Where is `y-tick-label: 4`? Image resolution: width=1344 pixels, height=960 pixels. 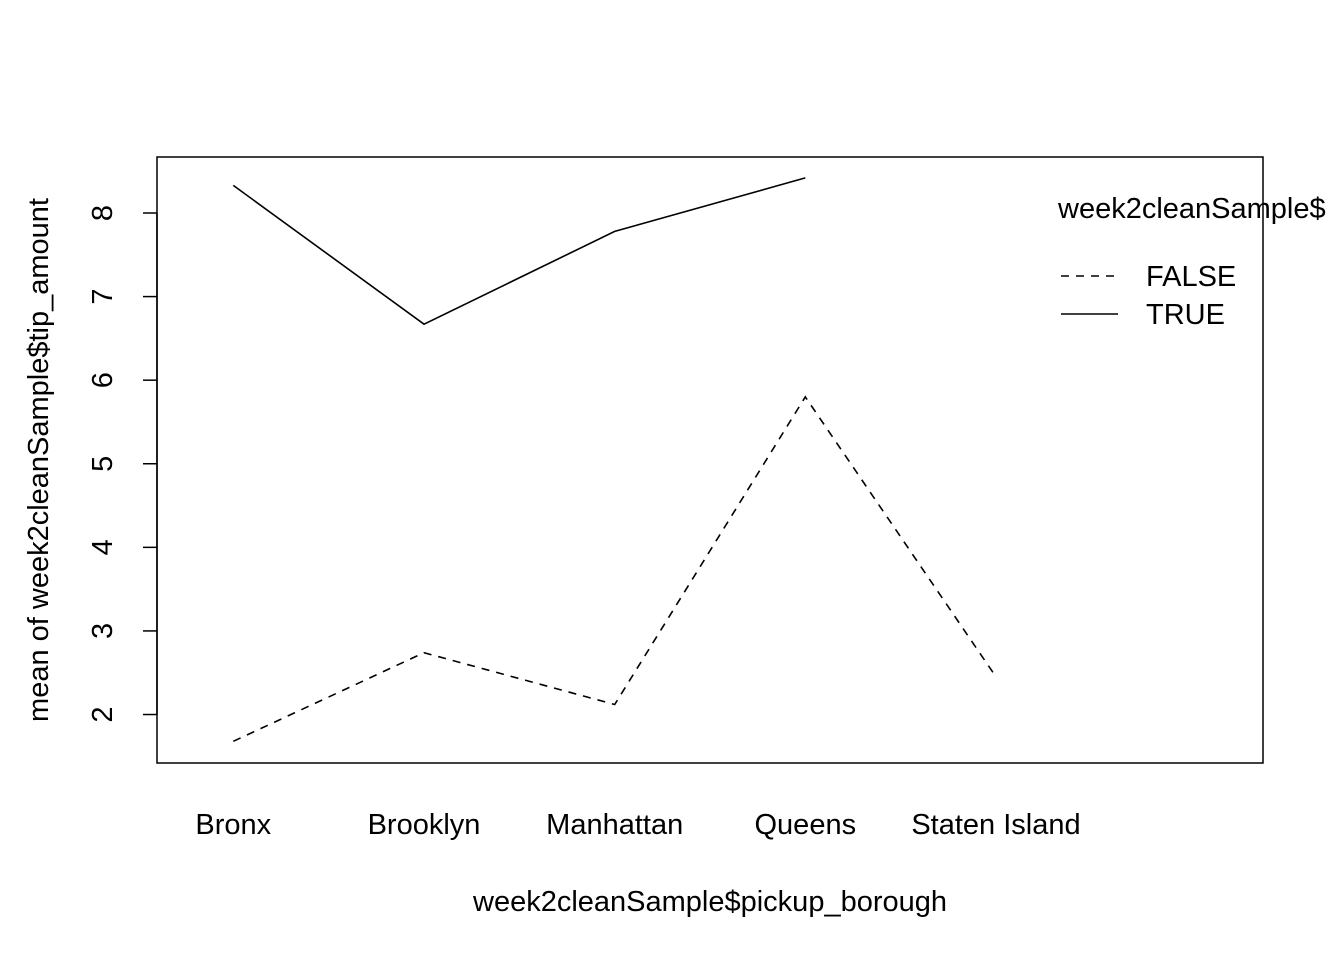
y-tick-label: 4 is located at coordinates (103, 547).